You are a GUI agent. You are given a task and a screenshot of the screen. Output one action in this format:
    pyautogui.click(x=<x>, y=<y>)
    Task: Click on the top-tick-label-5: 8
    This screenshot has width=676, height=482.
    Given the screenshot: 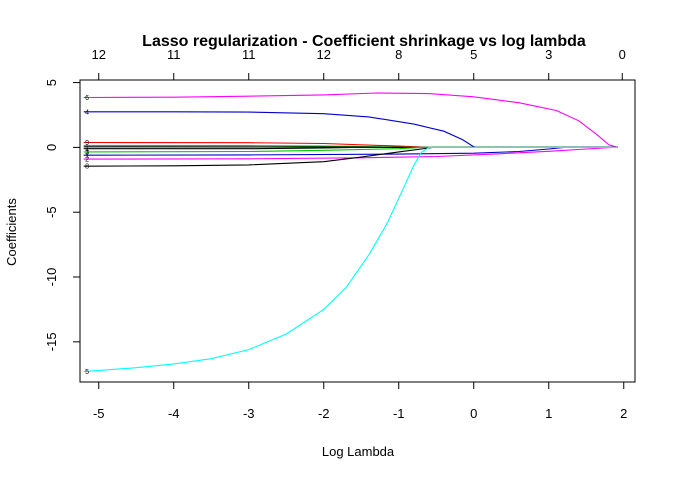 What is the action you would take?
    pyautogui.click(x=398, y=54)
    